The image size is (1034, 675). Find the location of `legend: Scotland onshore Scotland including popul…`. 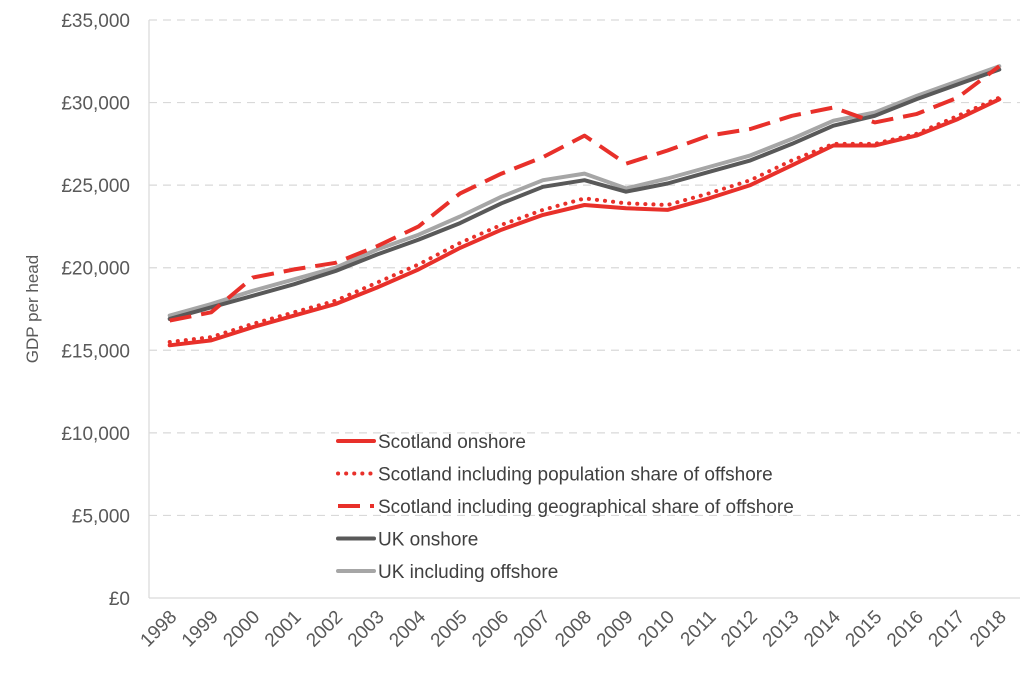

legend: Scotland onshore Scotland including popul… is located at coordinates (565, 507).